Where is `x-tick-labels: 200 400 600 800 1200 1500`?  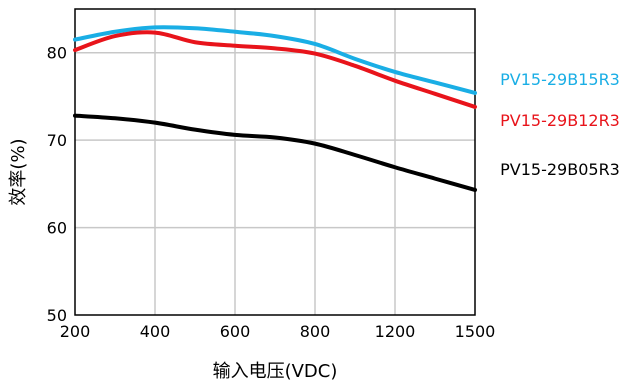 x-tick-labels: 200 400 600 800 1200 1500 is located at coordinates (278, 331).